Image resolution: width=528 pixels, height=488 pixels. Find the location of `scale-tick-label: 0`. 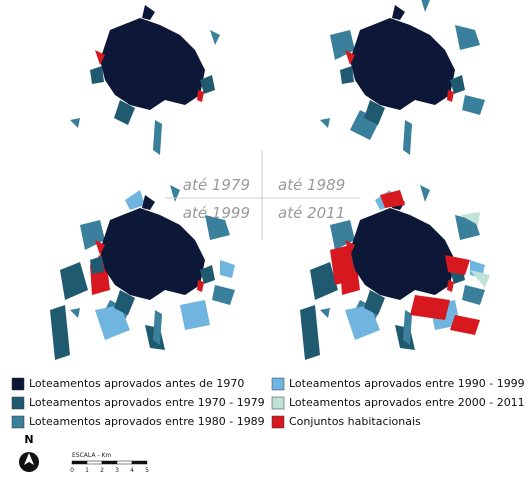

scale-tick-label: 0 is located at coordinates (72, 470).